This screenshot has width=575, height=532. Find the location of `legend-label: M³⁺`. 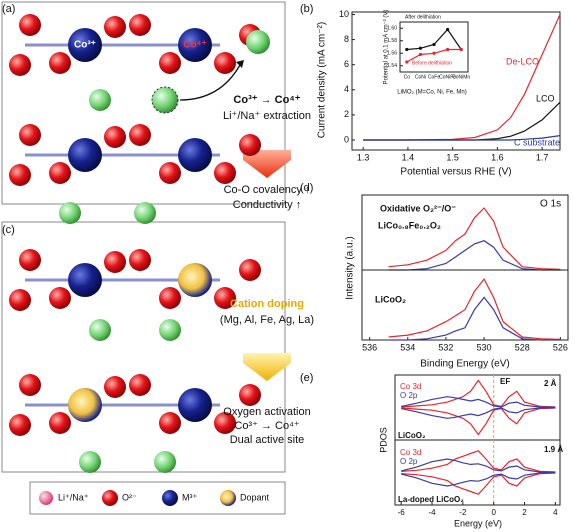

legend-label: M³⁺ is located at coordinates (189, 497).